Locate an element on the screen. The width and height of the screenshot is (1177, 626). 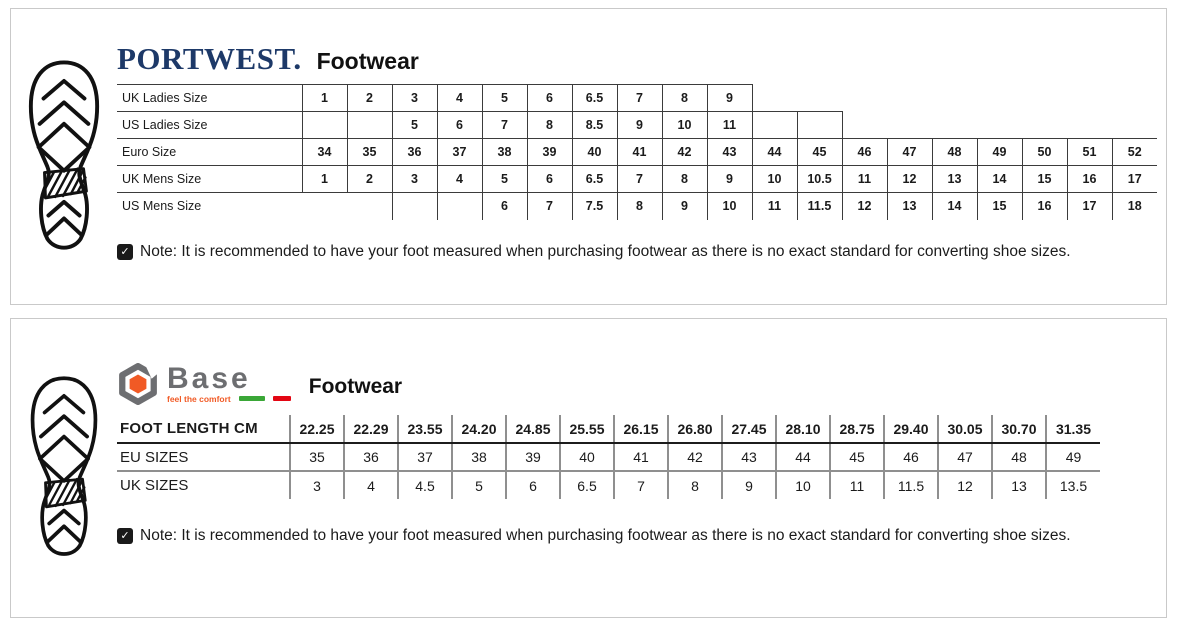
row-label: FOOT LENGTH CM is located at coordinates (203, 429).